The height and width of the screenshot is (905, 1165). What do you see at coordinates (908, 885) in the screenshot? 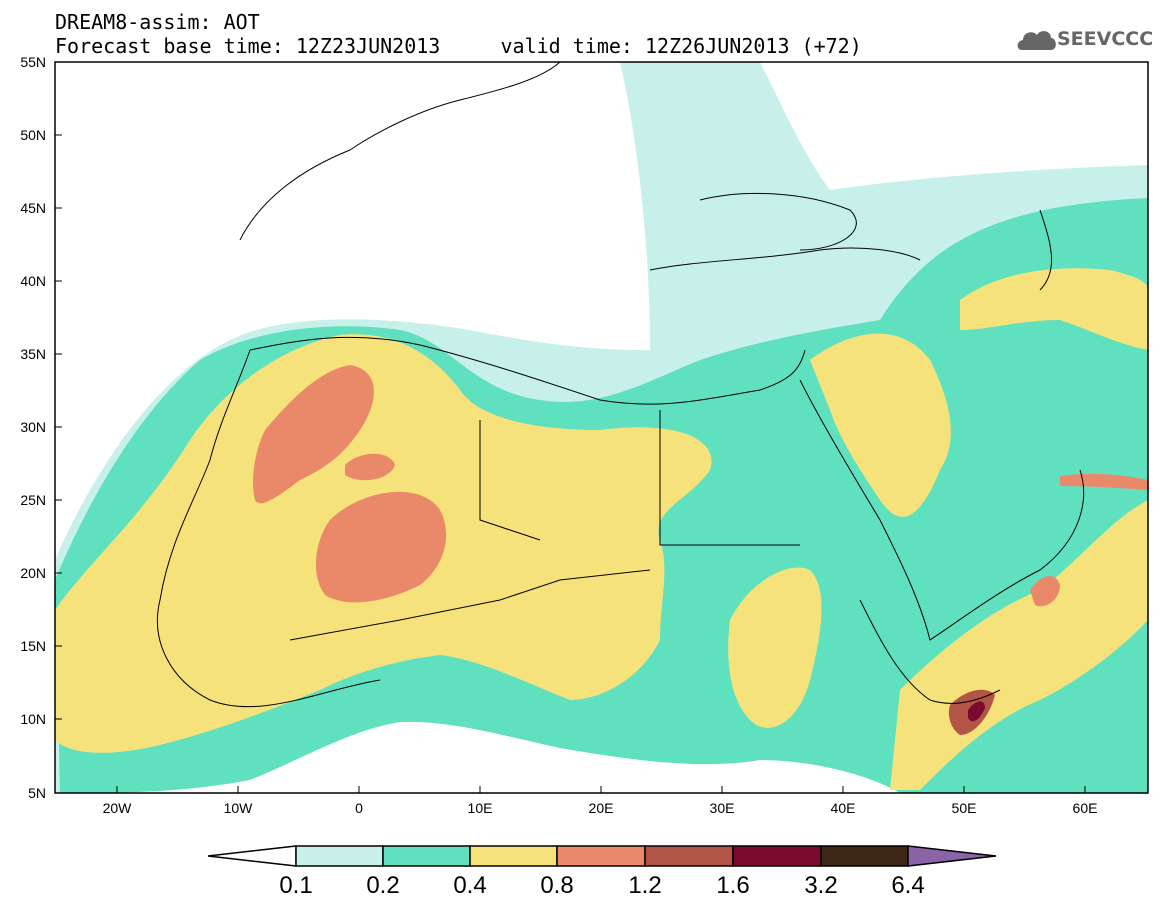
I see `colorbar-label-6.4: 6.4` at bounding box center [908, 885].